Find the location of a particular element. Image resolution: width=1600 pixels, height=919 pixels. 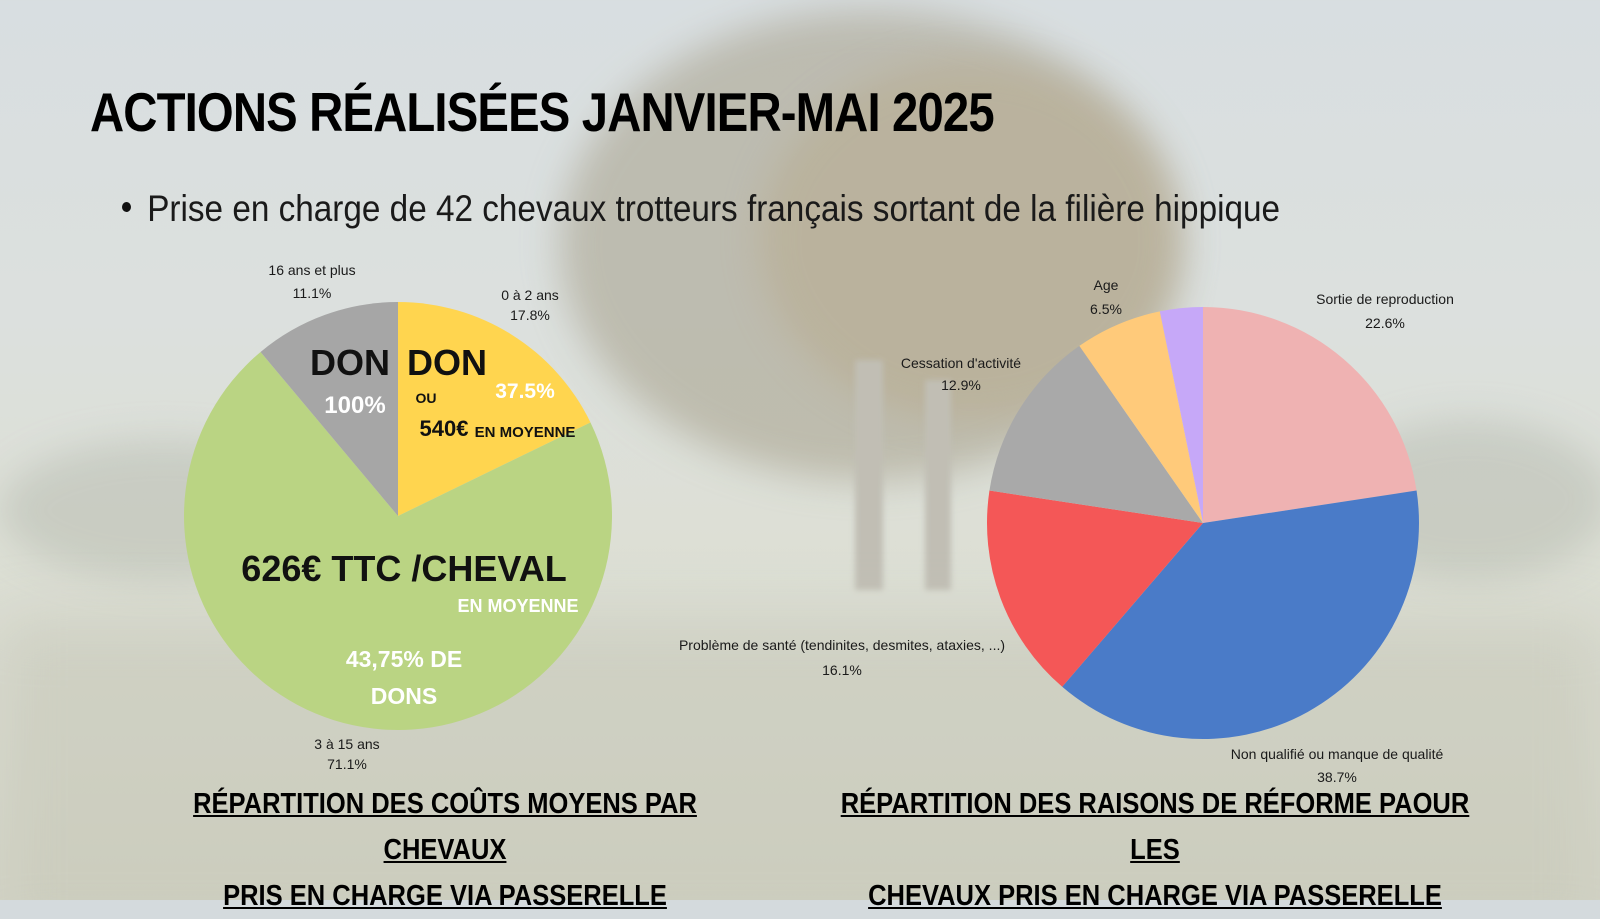

slice-pct-non-qualifie: 38.7% is located at coordinates (1337, 777).